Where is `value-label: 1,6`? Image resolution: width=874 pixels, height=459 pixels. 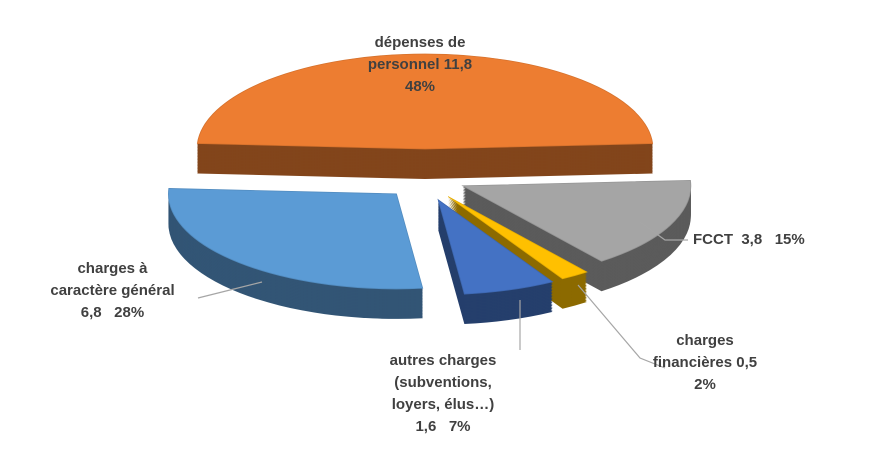 value-label: 1,6 is located at coordinates (426, 426).